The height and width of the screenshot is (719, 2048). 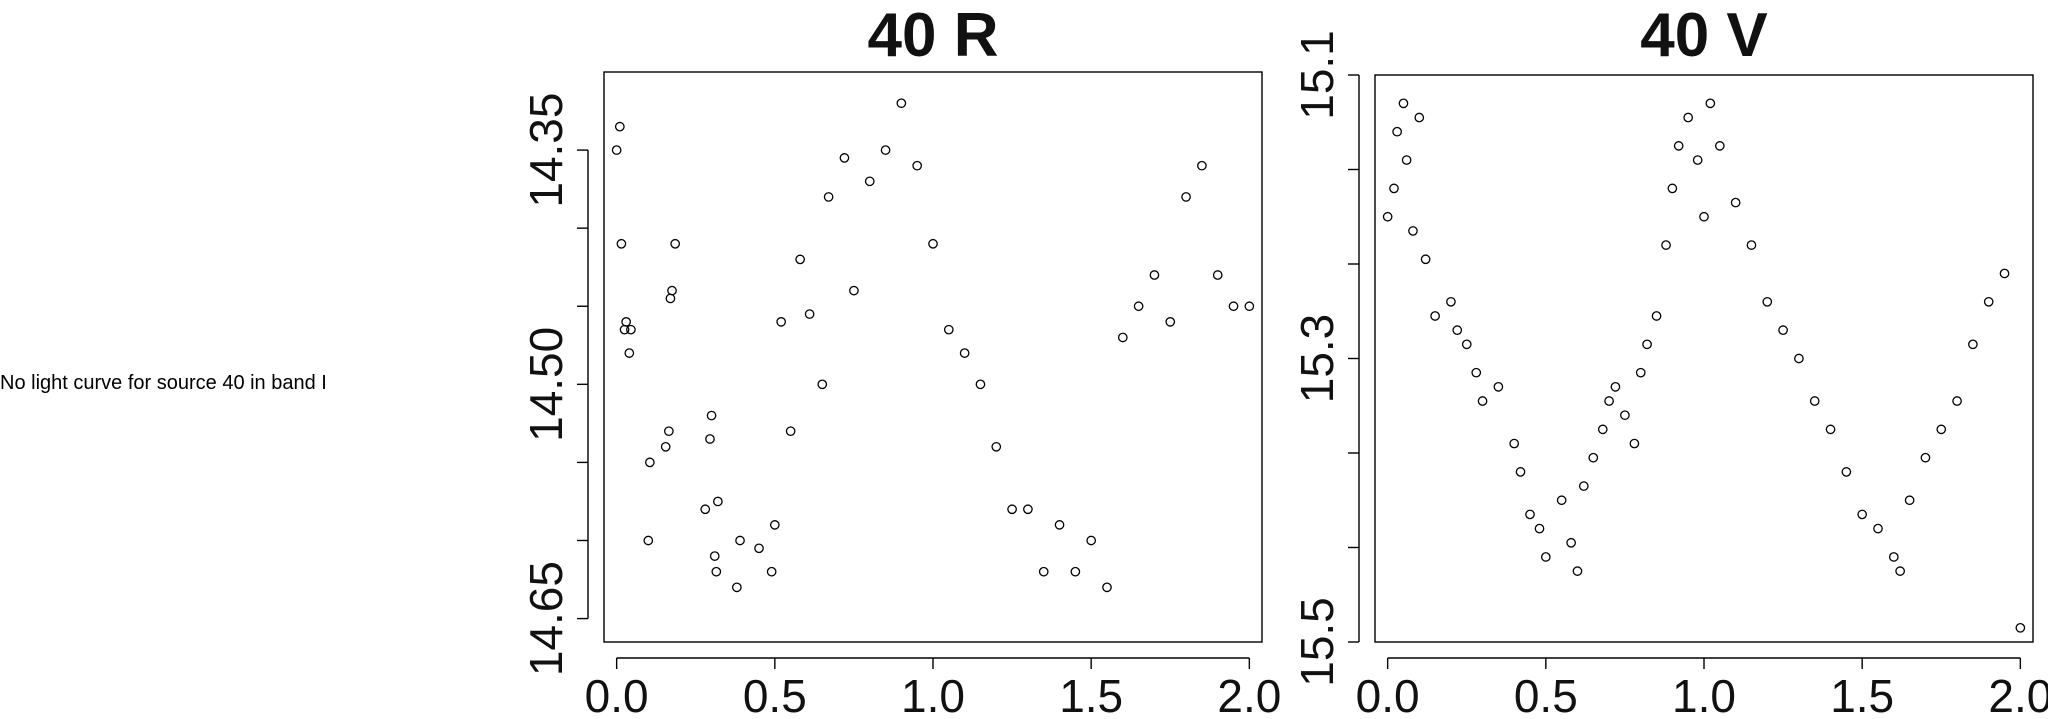 I want to click on no-light-curve-note: No light curve for source 40 in band I, so click(x=163, y=383).